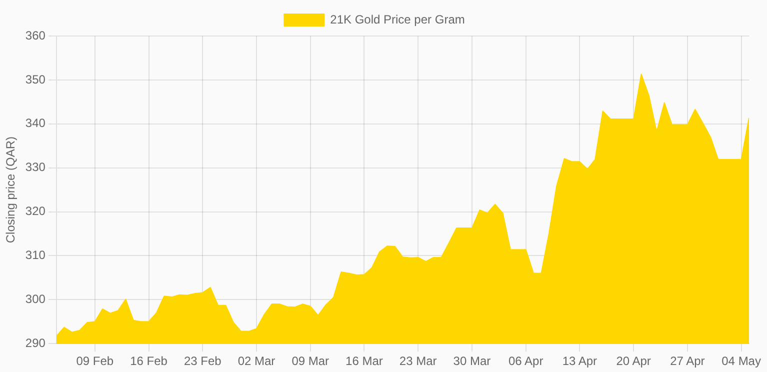 This screenshot has height=372, width=767. Describe the element at coordinates (741, 361) in the screenshot. I see `x-tick-label: 04 May` at that location.